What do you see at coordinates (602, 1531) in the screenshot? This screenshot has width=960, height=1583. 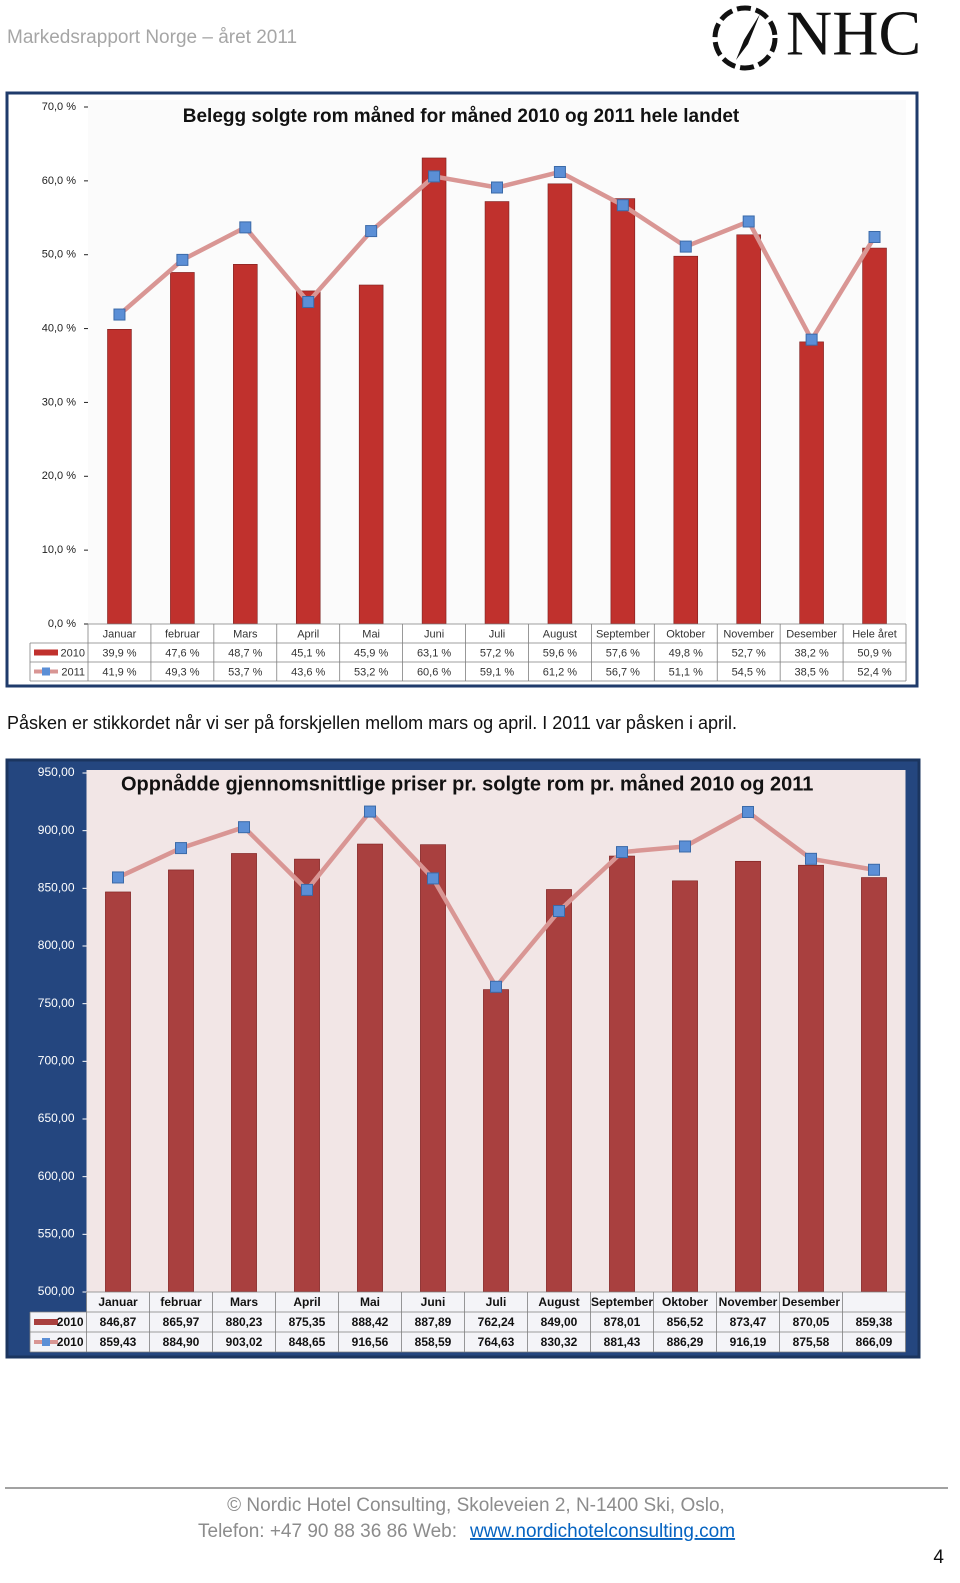 I see `footer-link: www.nordichotelconsulting.com` at bounding box center [602, 1531].